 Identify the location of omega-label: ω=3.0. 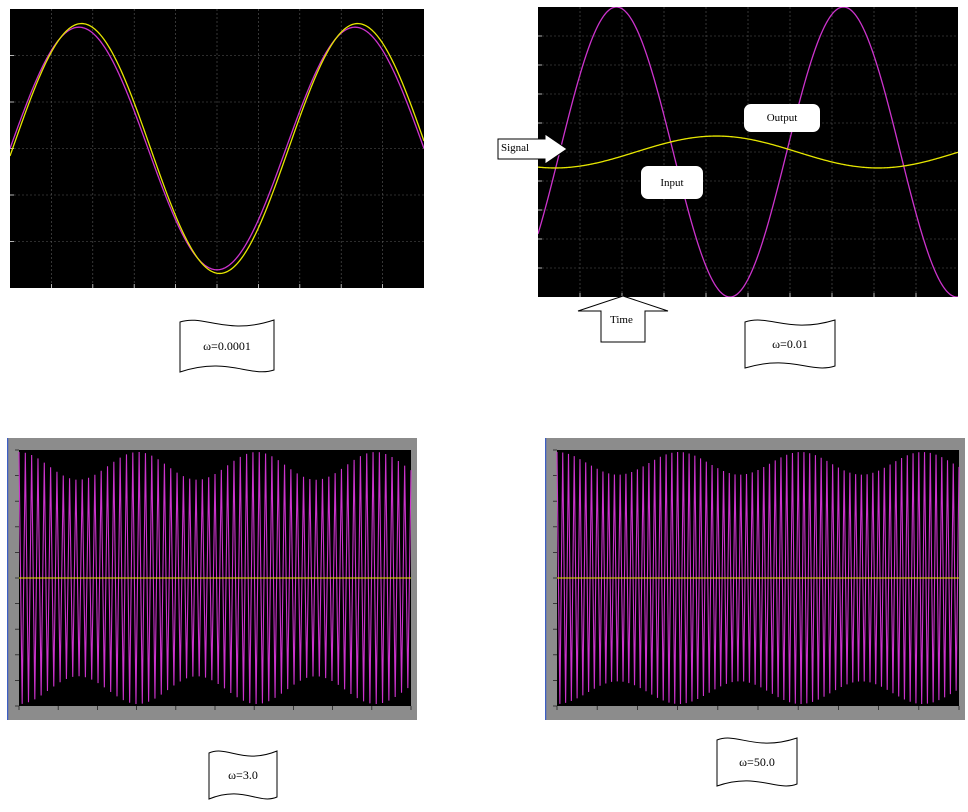
(243, 774).